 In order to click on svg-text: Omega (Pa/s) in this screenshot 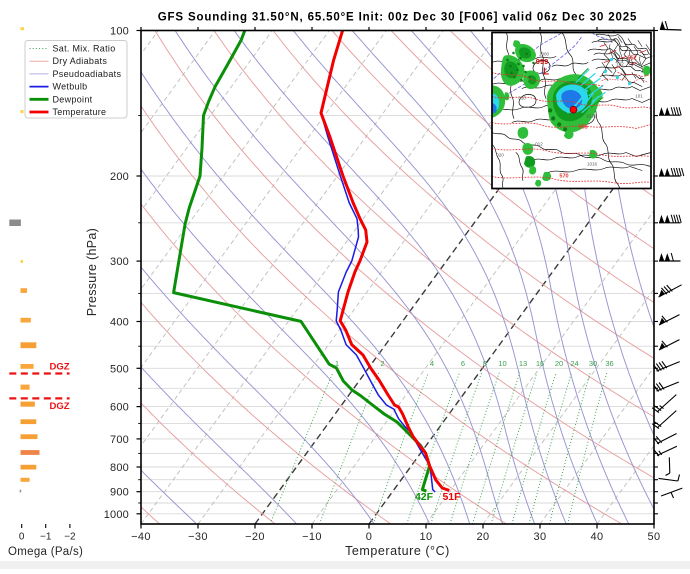, I will do `click(45, 552)`.